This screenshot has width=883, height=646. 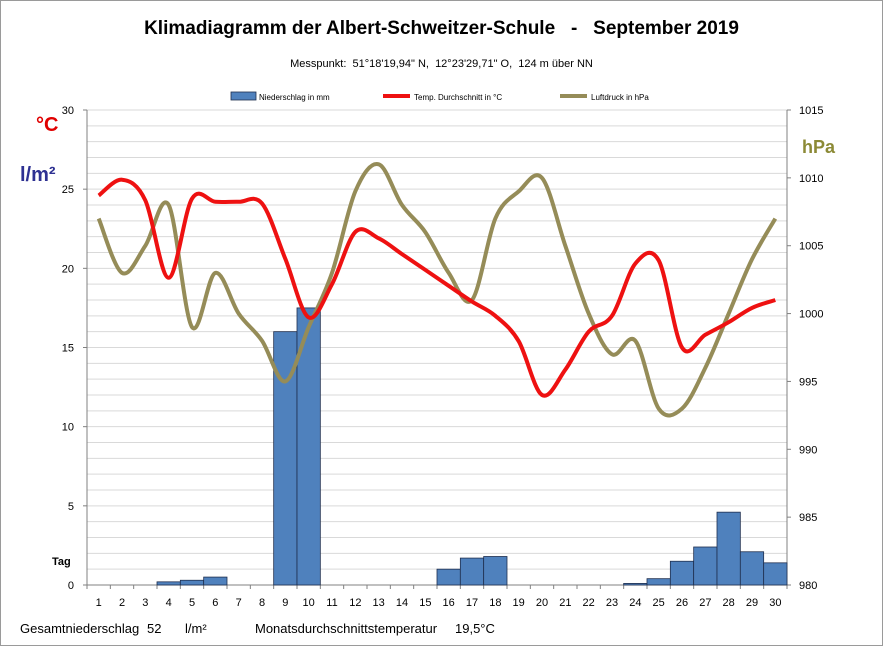 I want to click on x-tick-label: 9, so click(x=285, y=603).